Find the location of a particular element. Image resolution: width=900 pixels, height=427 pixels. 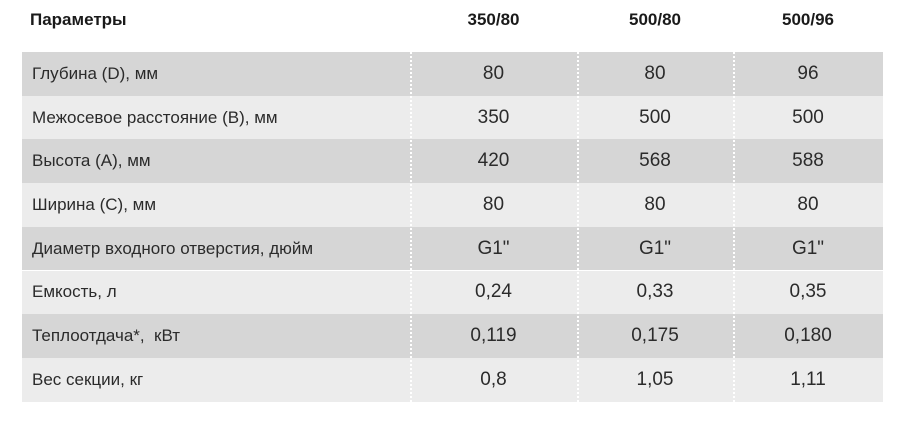

row-label: Теплоотдача*, кВт is located at coordinates (106, 336).